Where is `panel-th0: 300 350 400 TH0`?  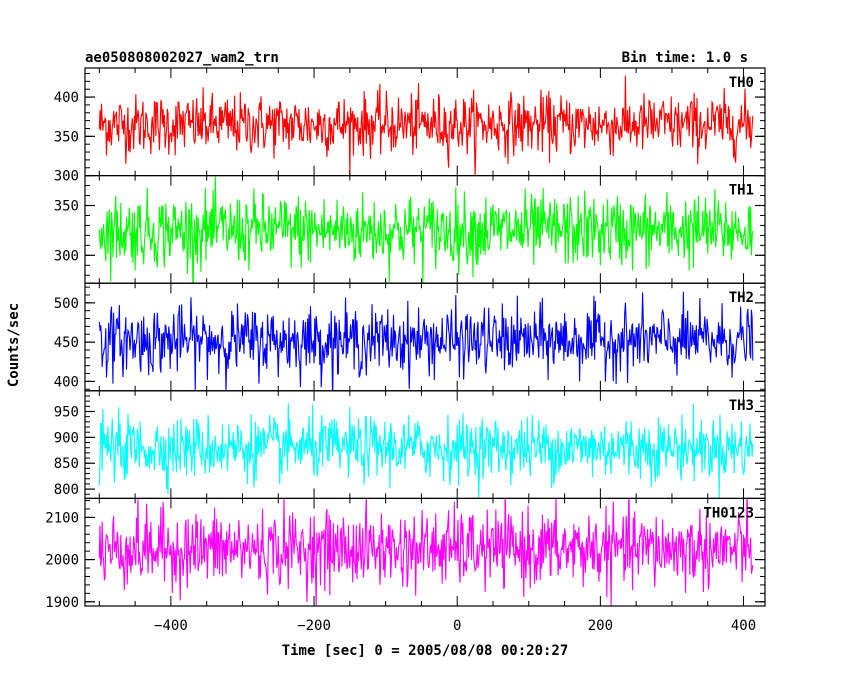 panel-th0: 300 350 400 TH0 is located at coordinates (410, 126).